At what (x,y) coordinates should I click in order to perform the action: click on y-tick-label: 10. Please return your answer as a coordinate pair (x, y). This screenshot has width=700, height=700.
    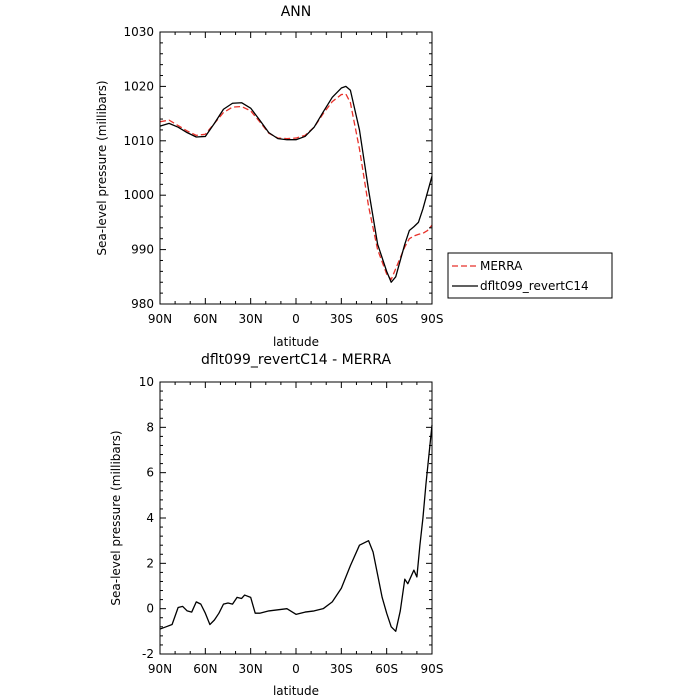
    Looking at the image, I should click on (146, 382).